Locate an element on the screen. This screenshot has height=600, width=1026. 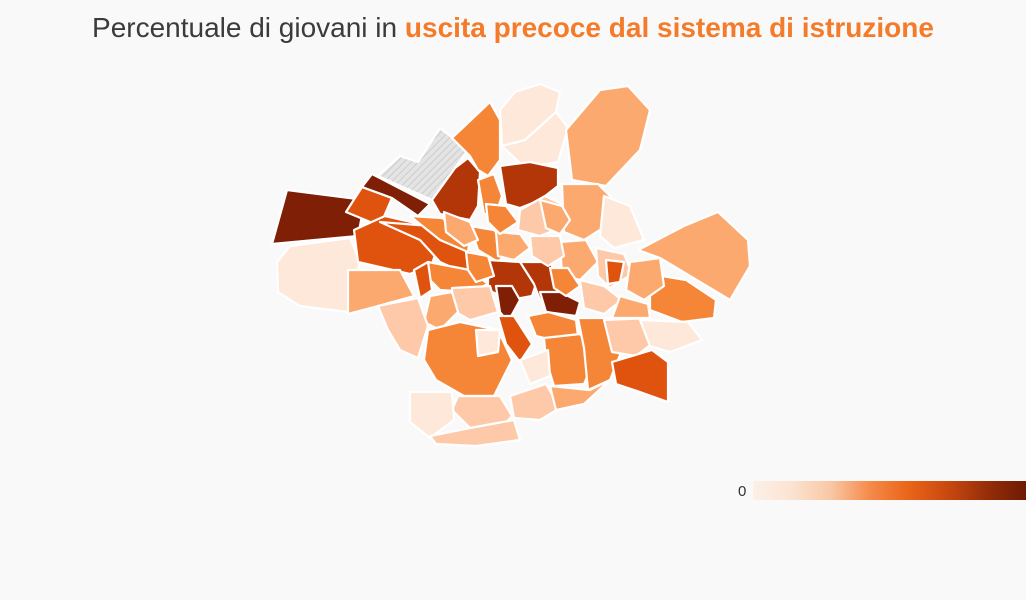
legend-min-label: 0 is located at coordinates (742, 491).